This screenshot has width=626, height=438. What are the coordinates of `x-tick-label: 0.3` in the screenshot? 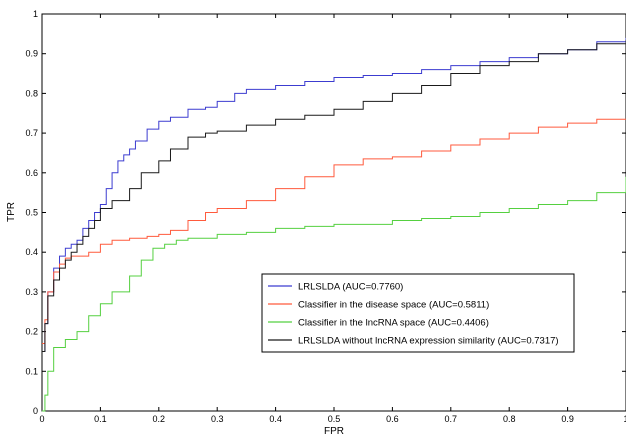 It's located at (217, 419).